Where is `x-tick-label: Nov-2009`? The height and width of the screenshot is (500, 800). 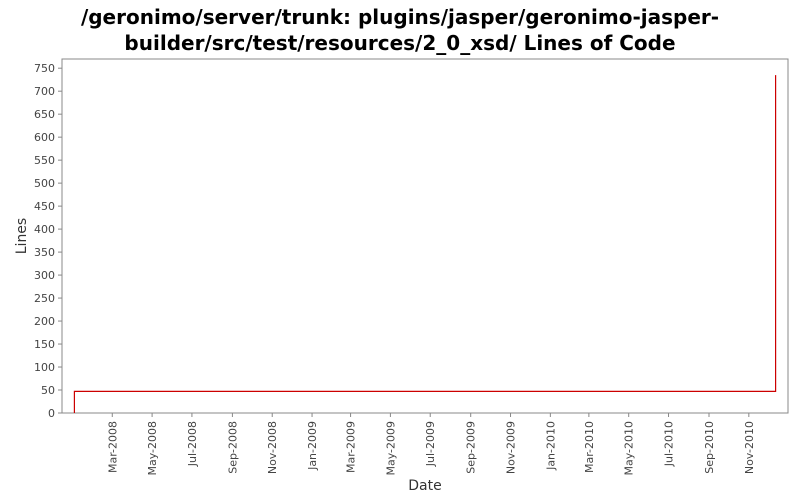 x-tick-label: Nov-2009 is located at coordinates (511, 447).